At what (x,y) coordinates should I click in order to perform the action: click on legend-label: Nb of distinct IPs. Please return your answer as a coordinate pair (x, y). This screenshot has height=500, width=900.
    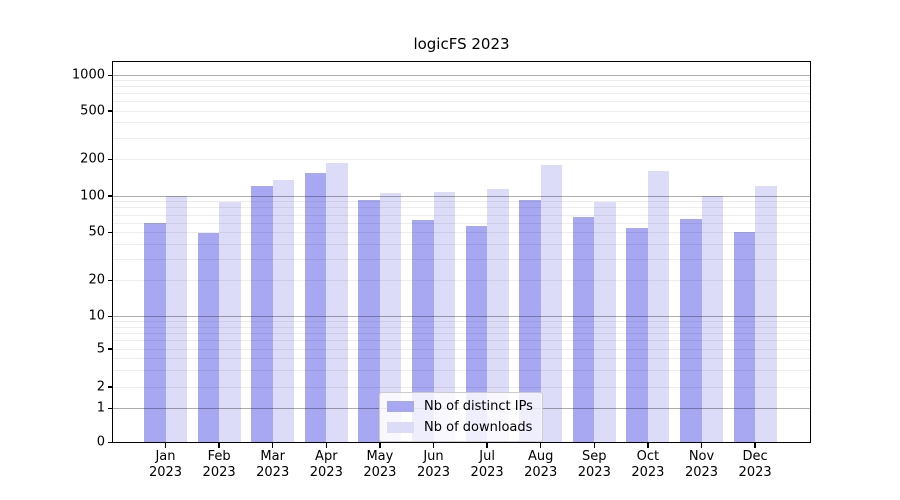
    Looking at the image, I should click on (478, 406).